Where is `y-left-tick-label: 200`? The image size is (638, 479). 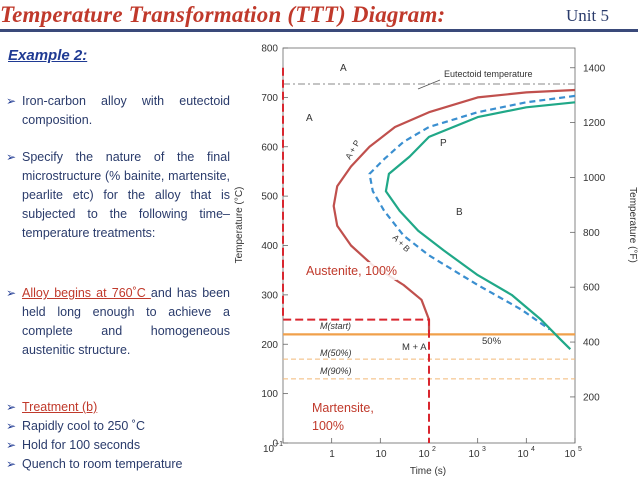 y-left-tick-label: 200 is located at coordinates (269, 345).